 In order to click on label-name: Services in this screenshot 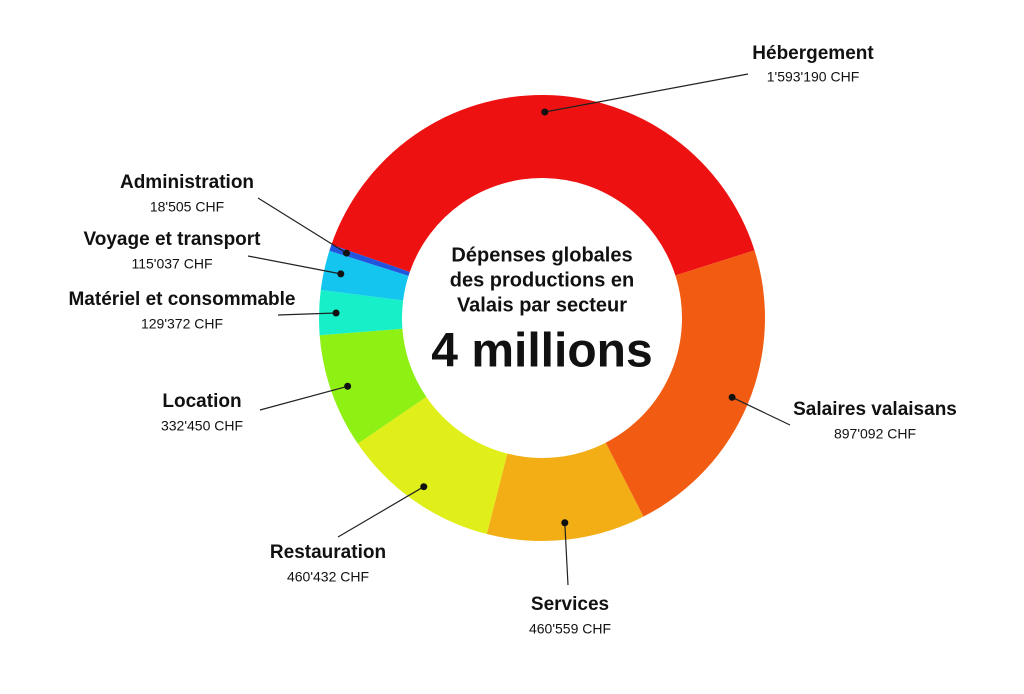, I will do `click(570, 604)`.